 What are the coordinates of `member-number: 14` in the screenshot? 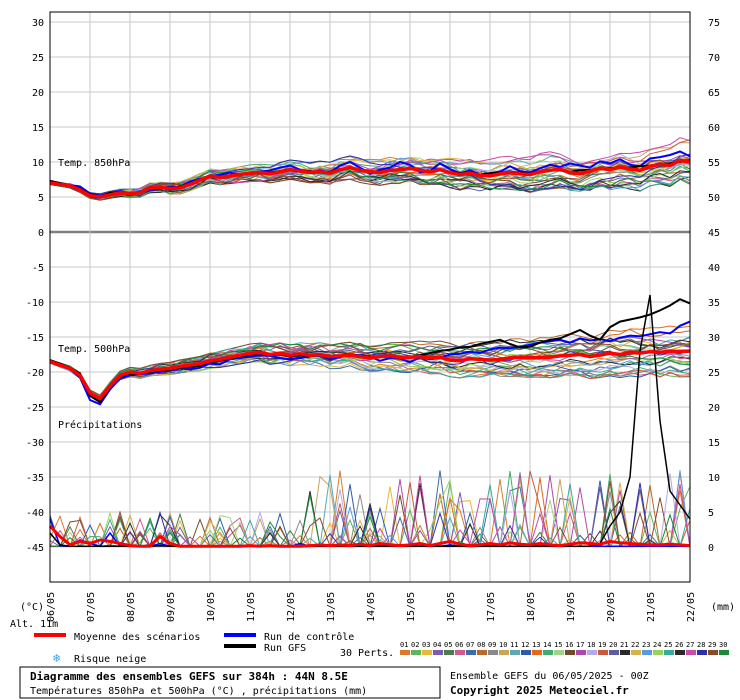 It's located at (547, 645).